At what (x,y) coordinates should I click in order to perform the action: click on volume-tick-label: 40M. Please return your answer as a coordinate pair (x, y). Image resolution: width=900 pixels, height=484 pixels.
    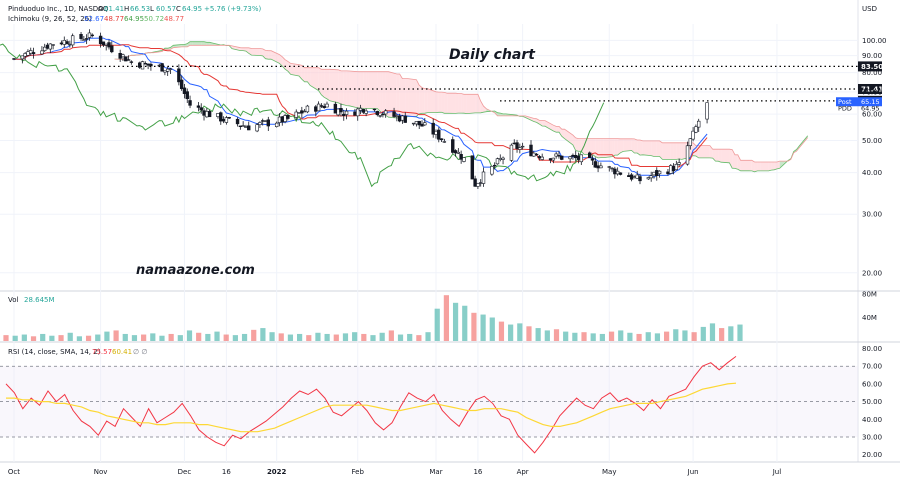
    Looking at the image, I should click on (869, 318).